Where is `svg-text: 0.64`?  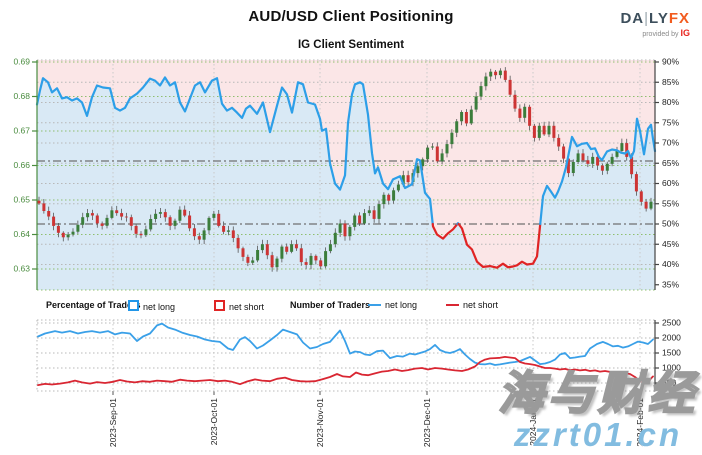 svg-text: 0.64 is located at coordinates (21, 234).